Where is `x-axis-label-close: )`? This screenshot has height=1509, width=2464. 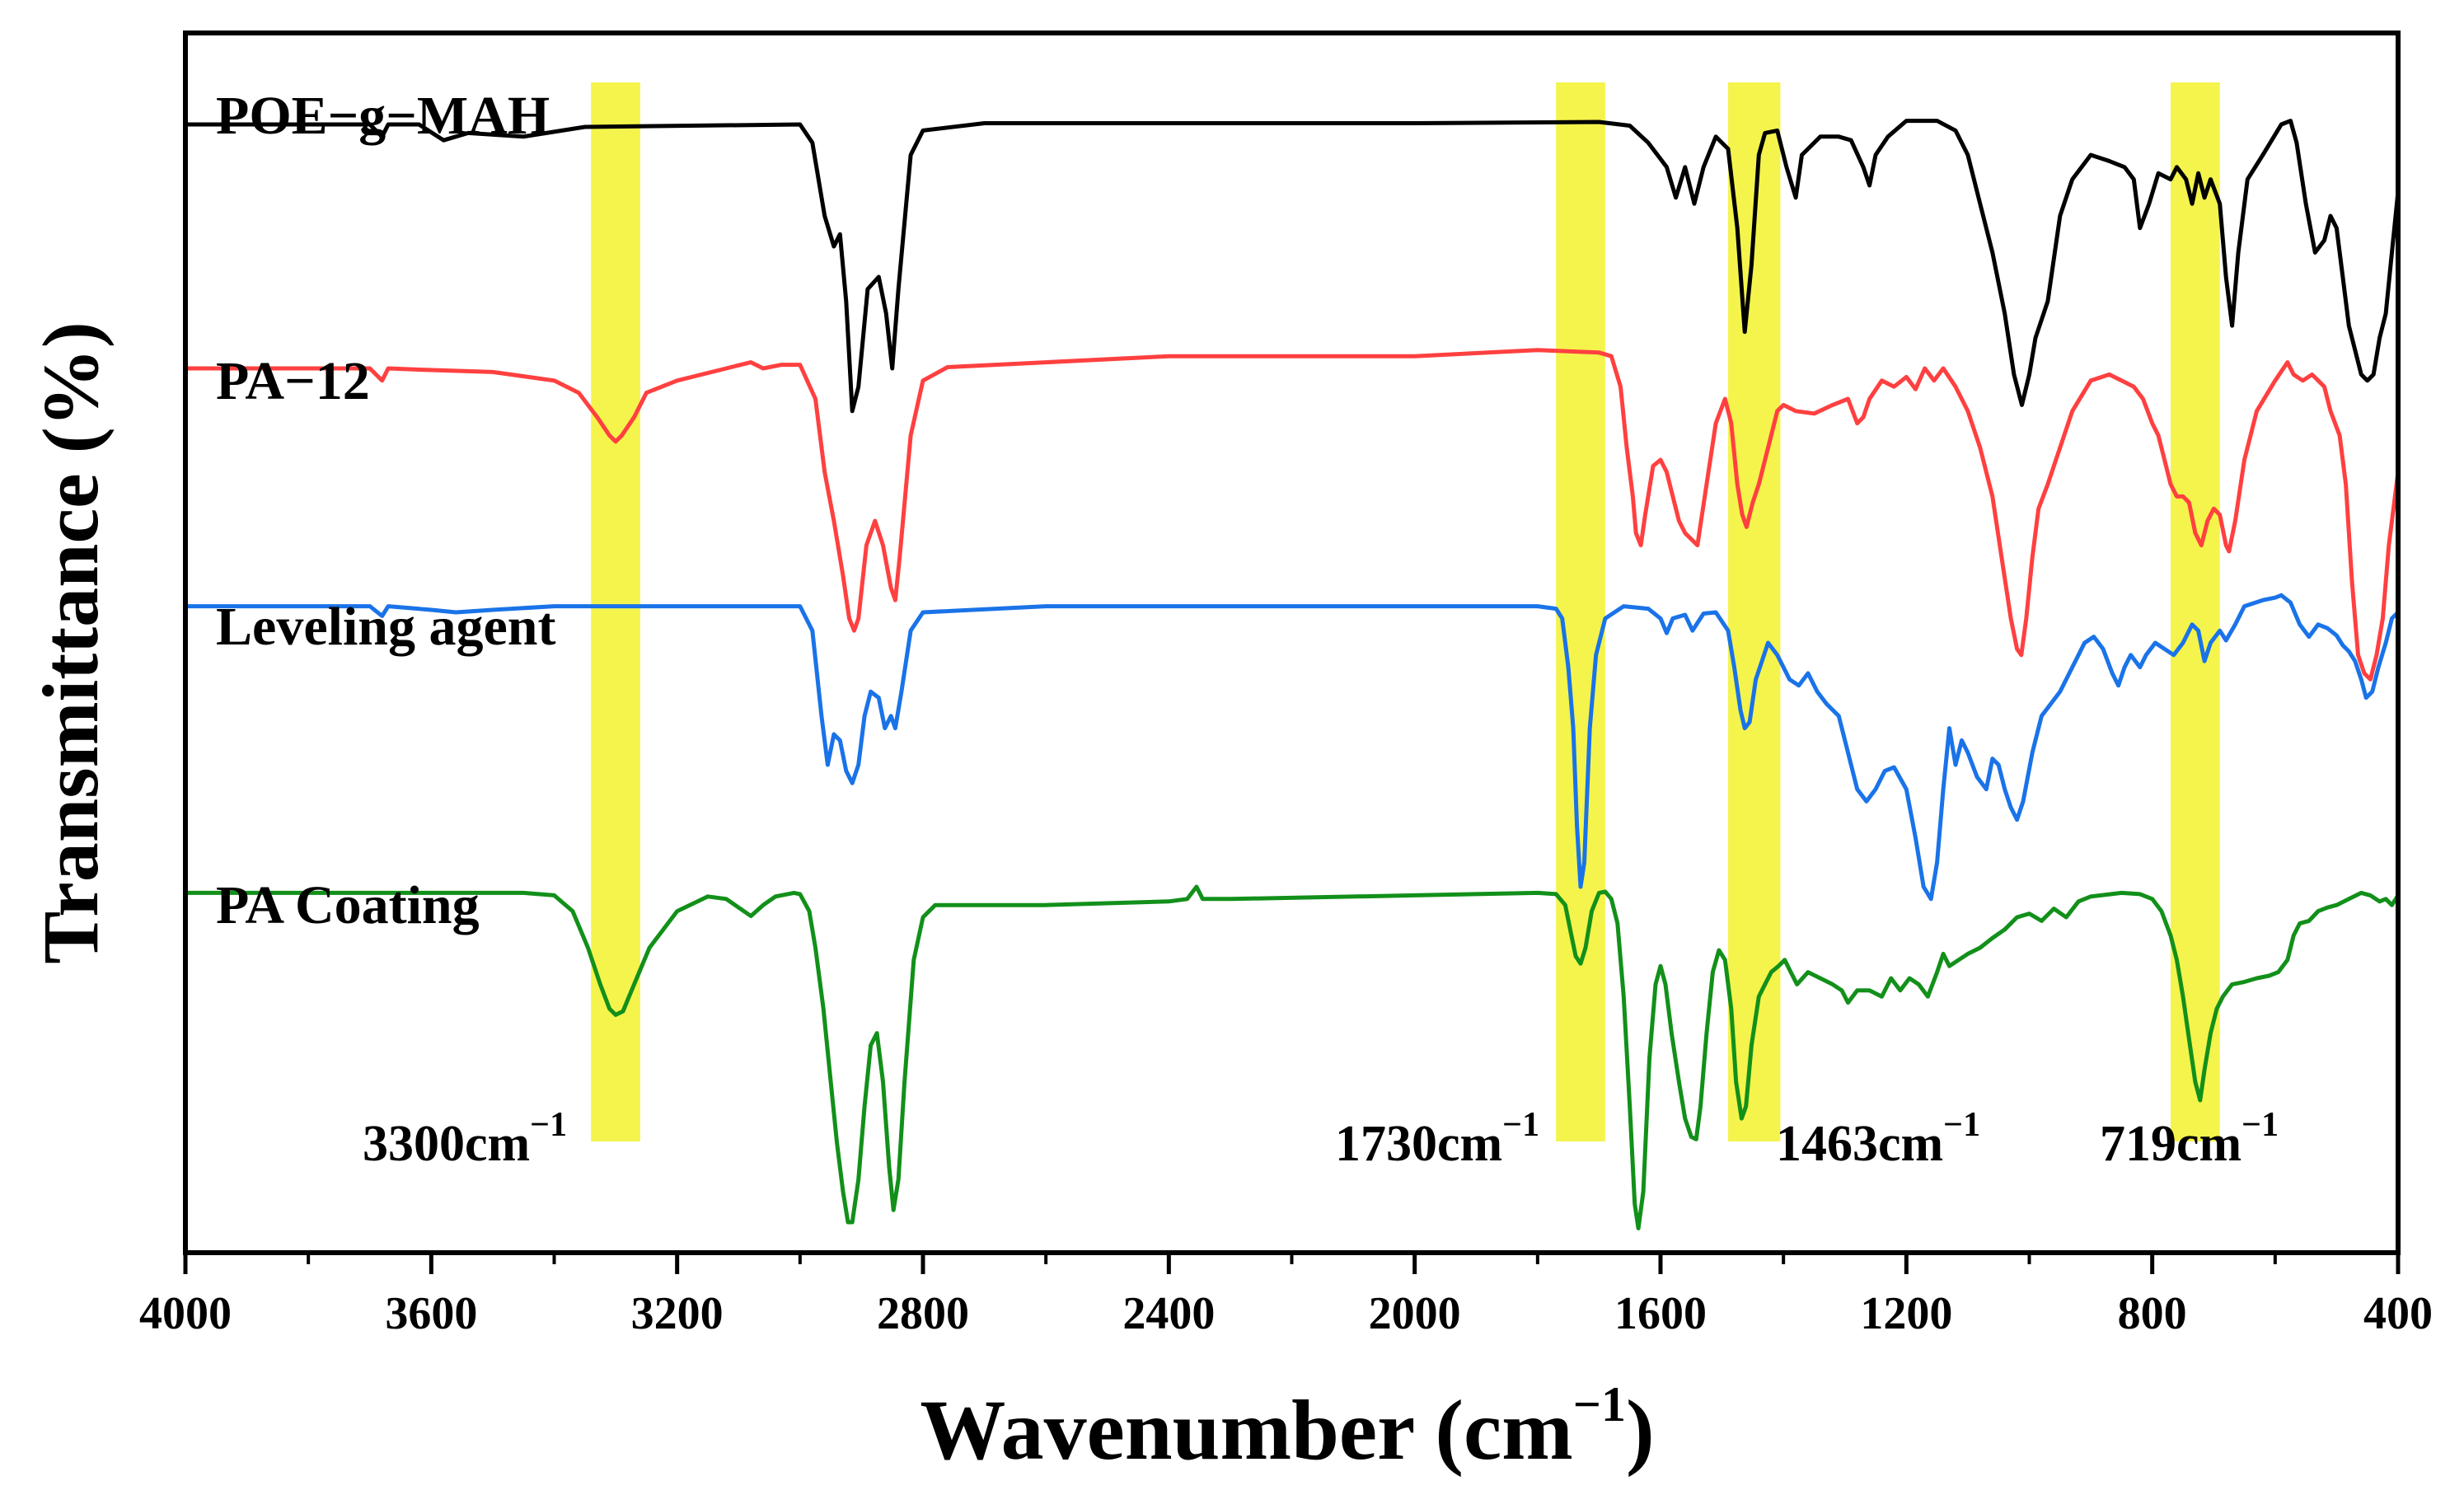
x-axis-label-close: ) is located at coordinates (1640, 1430).